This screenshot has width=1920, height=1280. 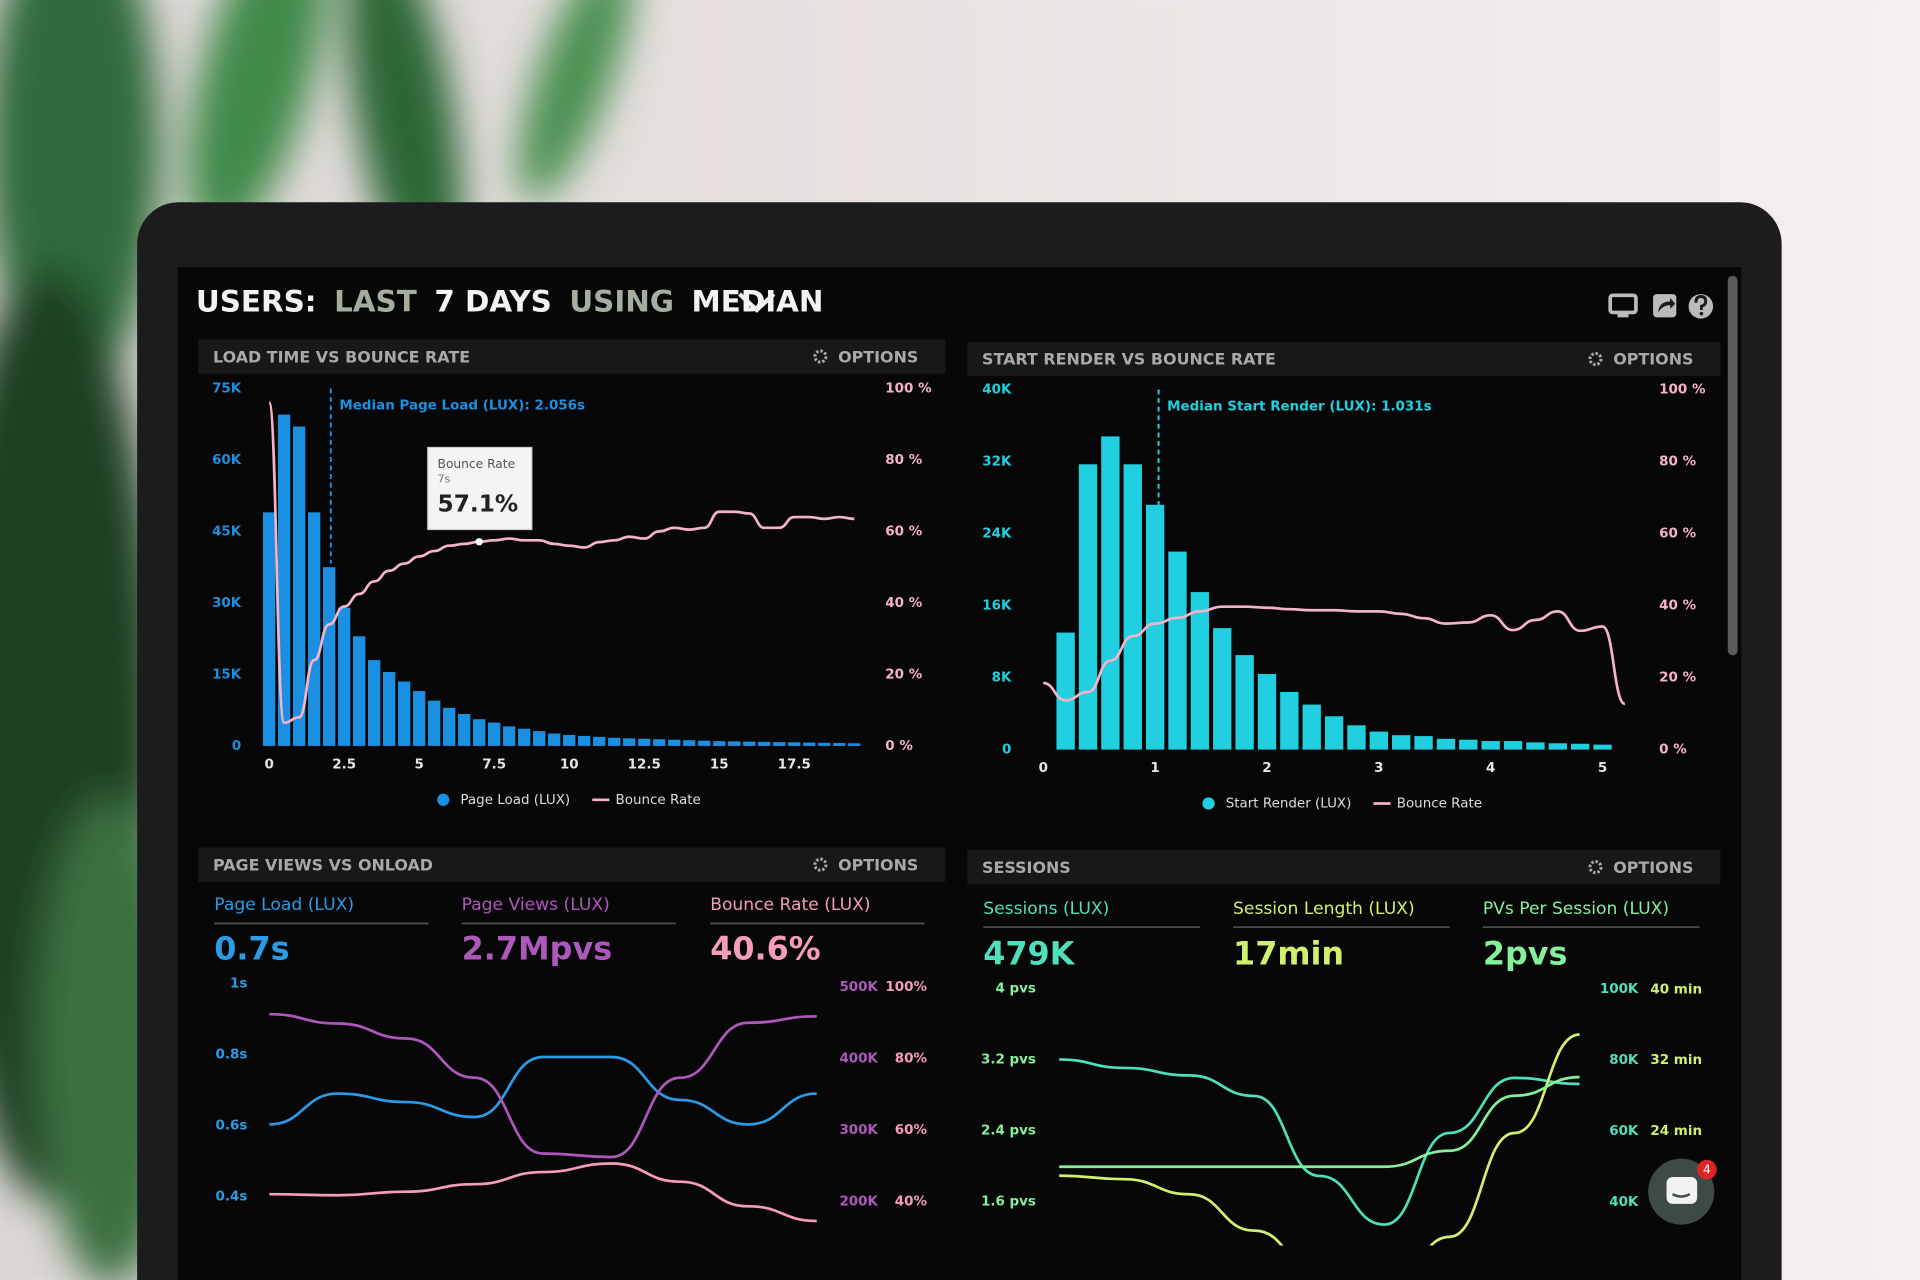 What do you see at coordinates (1707, 1170) in the screenshot?
I see `notification-badge: 4` at bounding box center [1707, 1170].